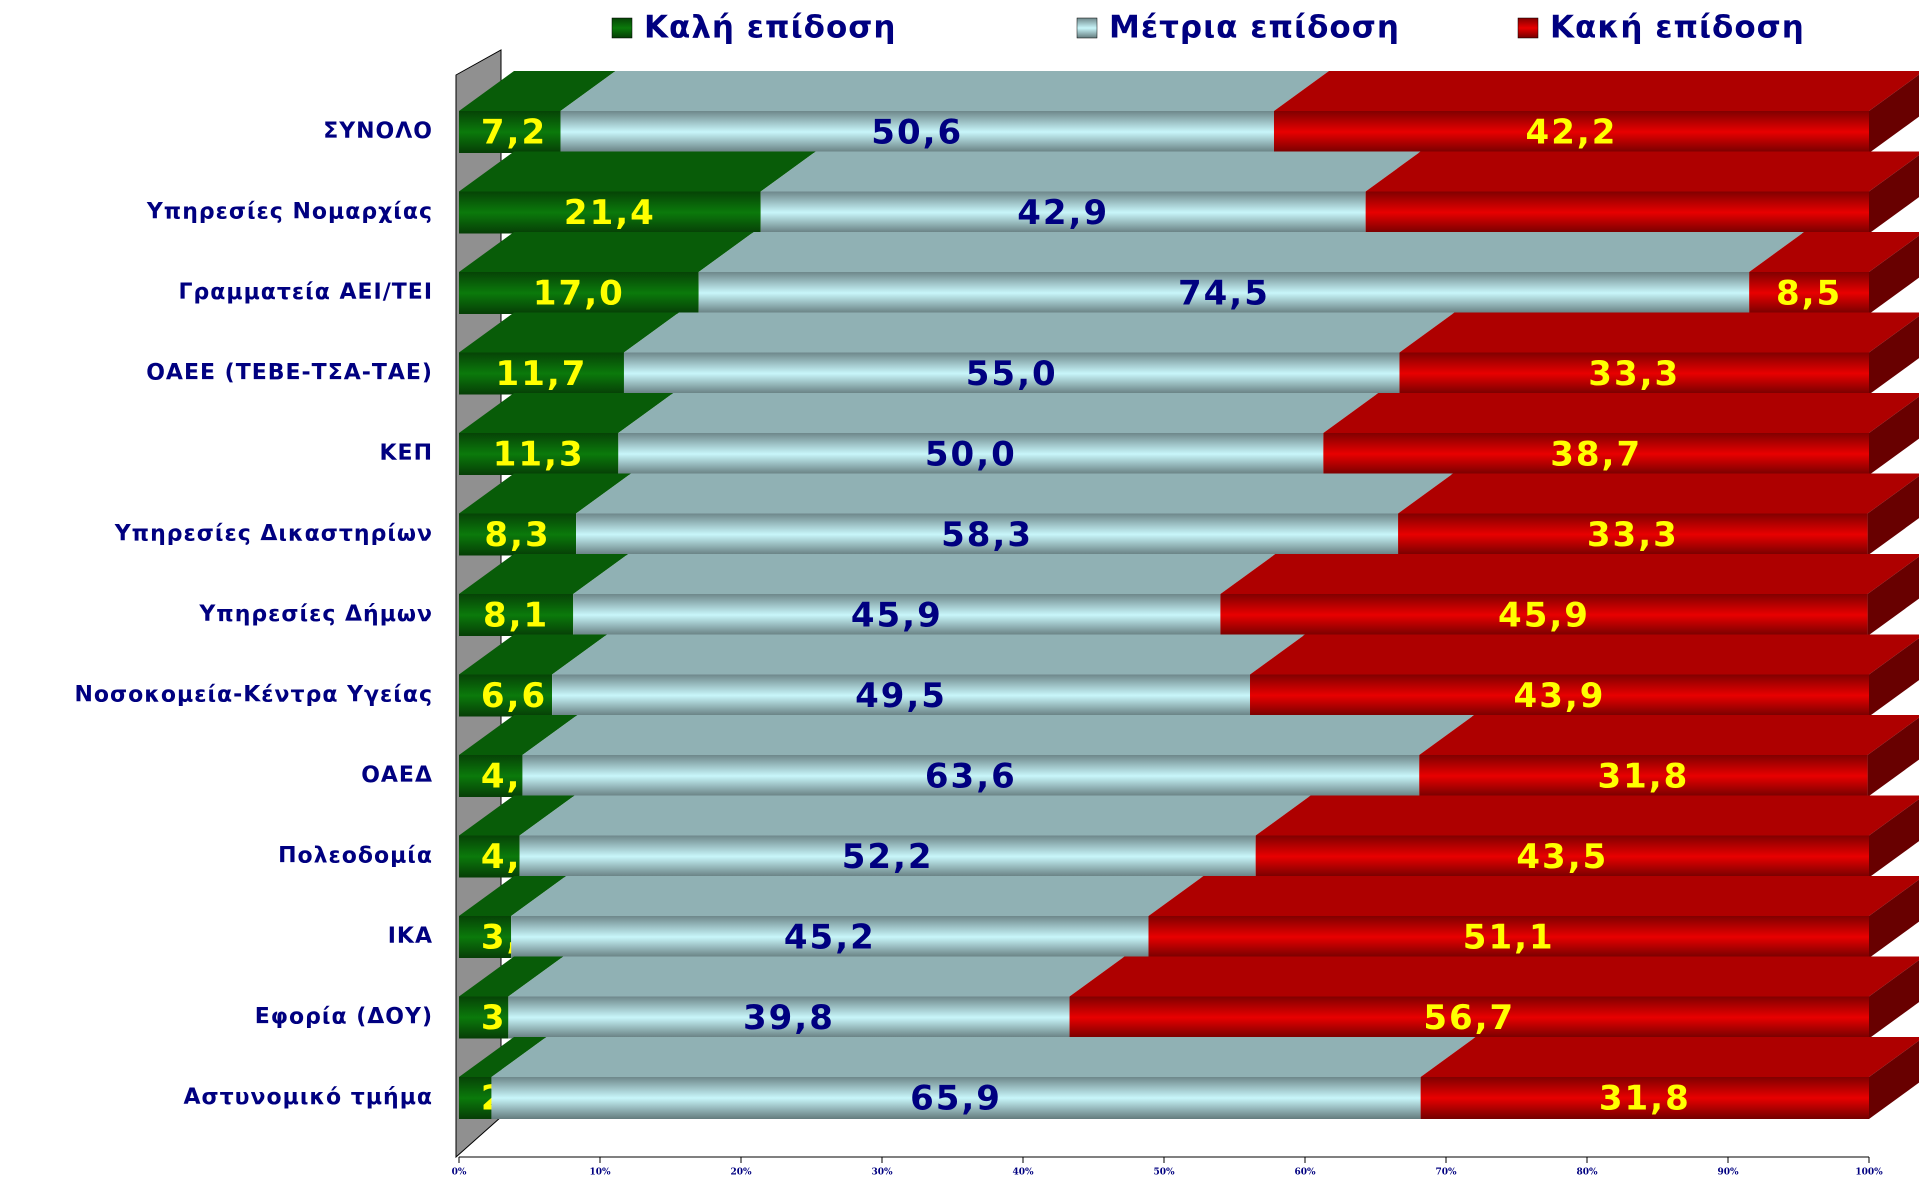 The height and width of the screenshot is (1177, 1919). I want to click on legend-label: Κακή επίδοση, so click(1677, 28).